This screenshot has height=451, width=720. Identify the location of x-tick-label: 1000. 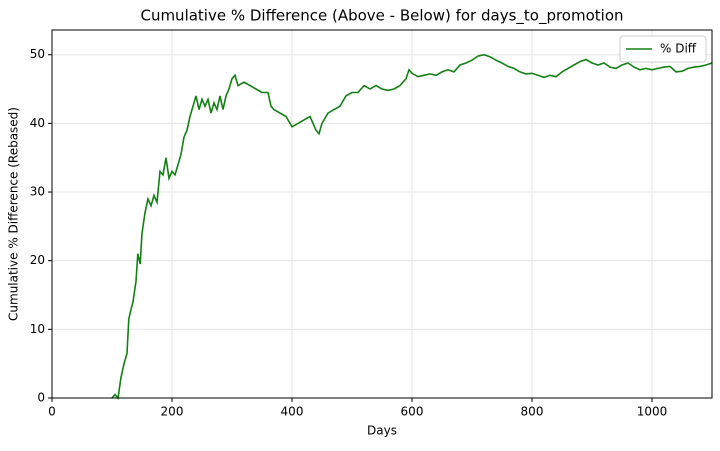
(652, 412).